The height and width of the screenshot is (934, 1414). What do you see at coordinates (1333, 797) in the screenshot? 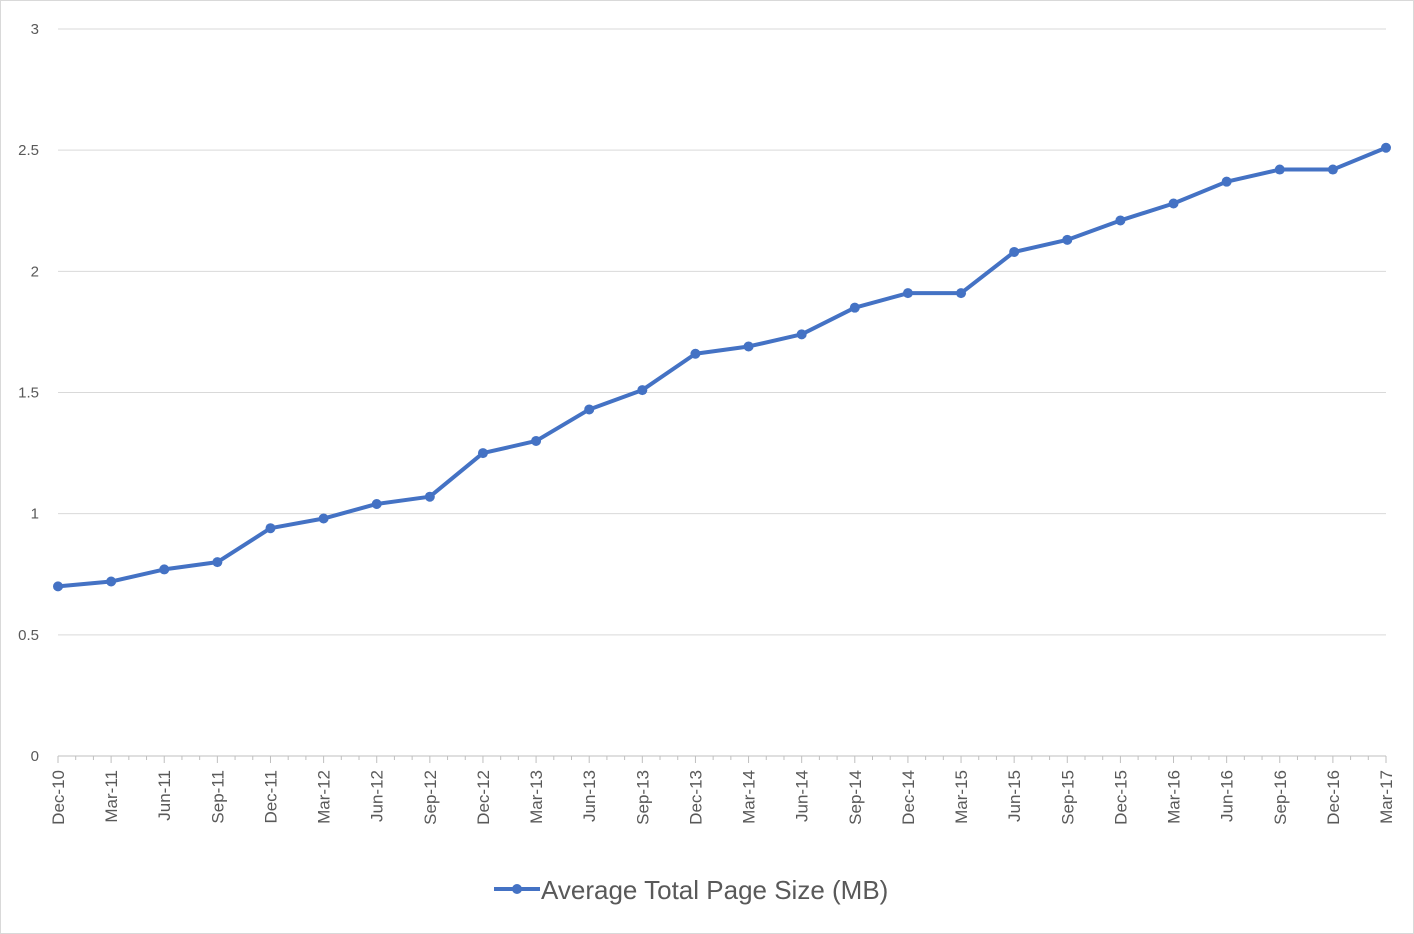
I see `x-tick-label: Dec-16` at bounding box center [1333, 797].